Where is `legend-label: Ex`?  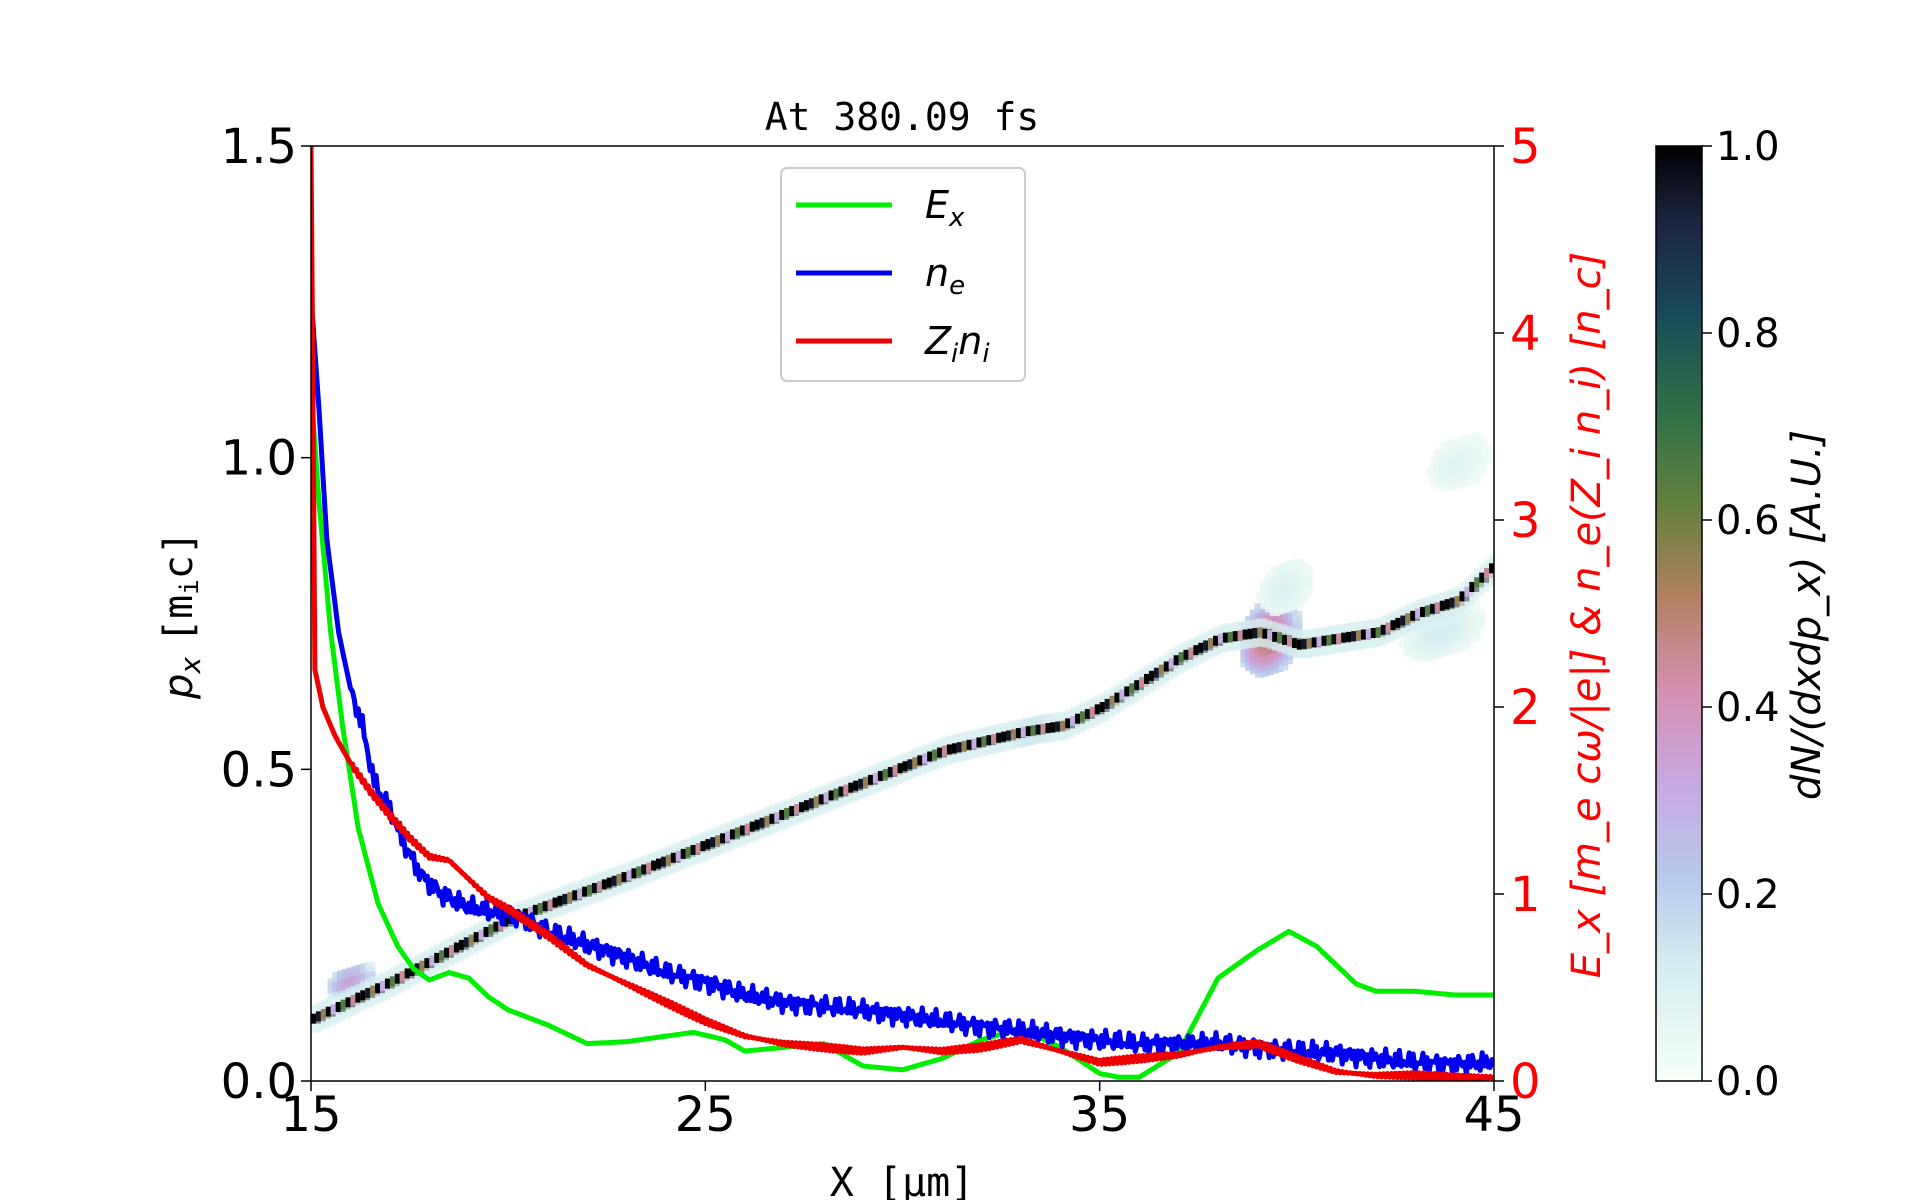
legend-label: Ex is located at coordinates (945, 208).